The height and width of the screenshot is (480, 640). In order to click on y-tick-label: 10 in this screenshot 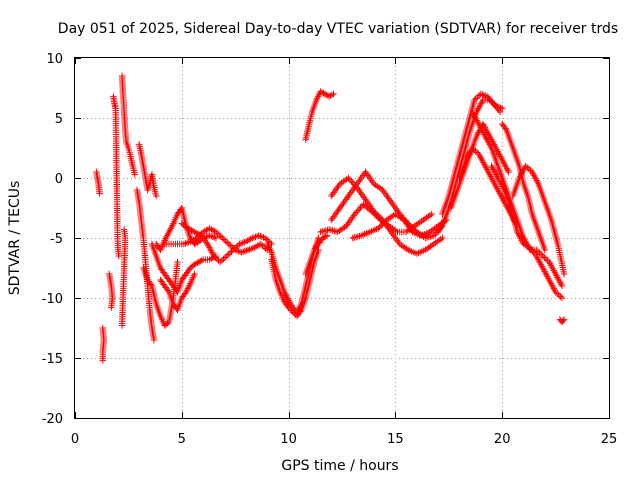, I will do `click(54, 59)`.